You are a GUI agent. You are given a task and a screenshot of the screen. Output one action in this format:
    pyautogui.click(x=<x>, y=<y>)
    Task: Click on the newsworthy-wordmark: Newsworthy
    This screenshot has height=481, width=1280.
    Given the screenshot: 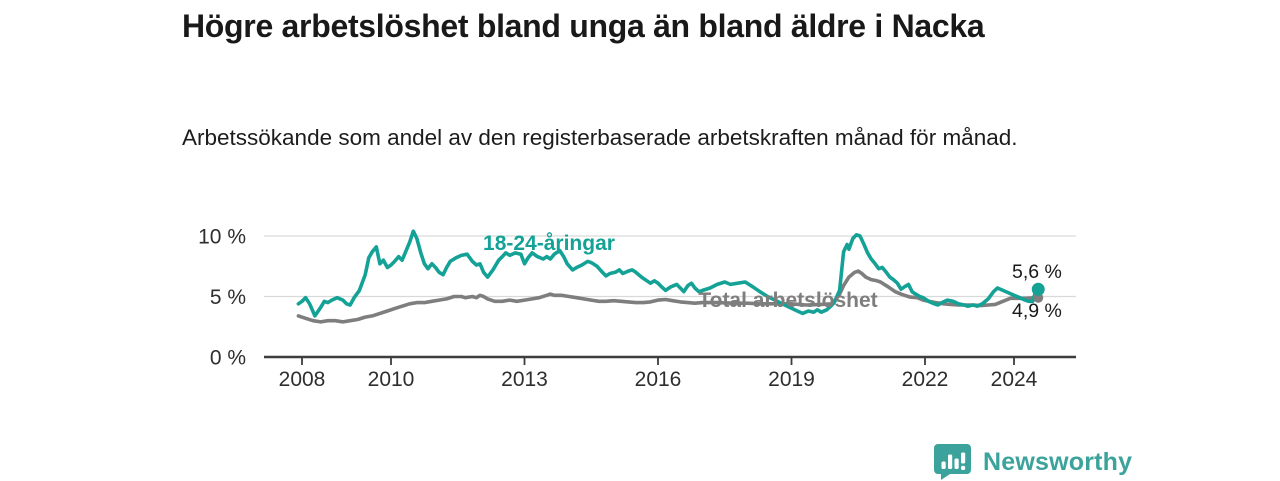 What is the action you would take?
    pyautogui.click(x=1058, y=461)
    